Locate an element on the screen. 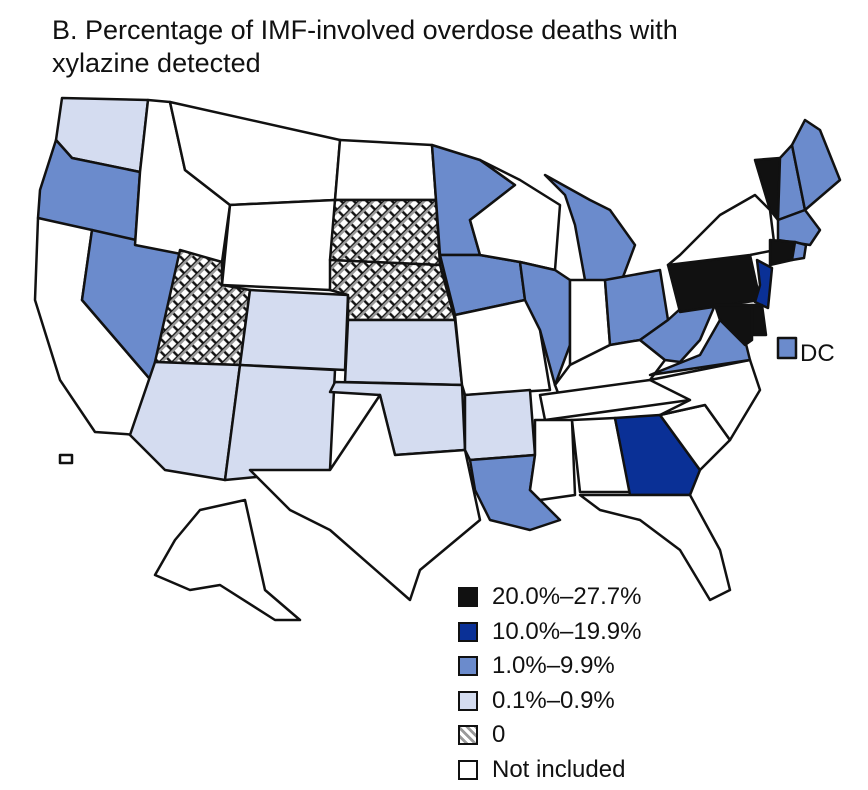  state-north-dakota is located at coordinates (385, 170).